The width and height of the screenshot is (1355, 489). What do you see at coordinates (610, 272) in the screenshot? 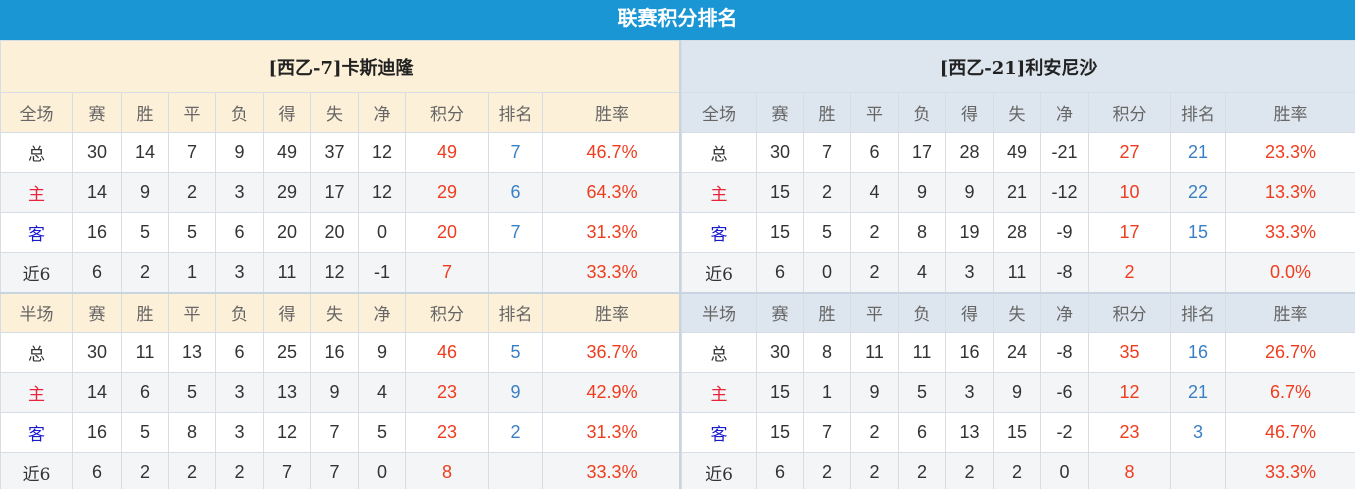
I see `cell: 33.3%` at bounding box center [610, 272].